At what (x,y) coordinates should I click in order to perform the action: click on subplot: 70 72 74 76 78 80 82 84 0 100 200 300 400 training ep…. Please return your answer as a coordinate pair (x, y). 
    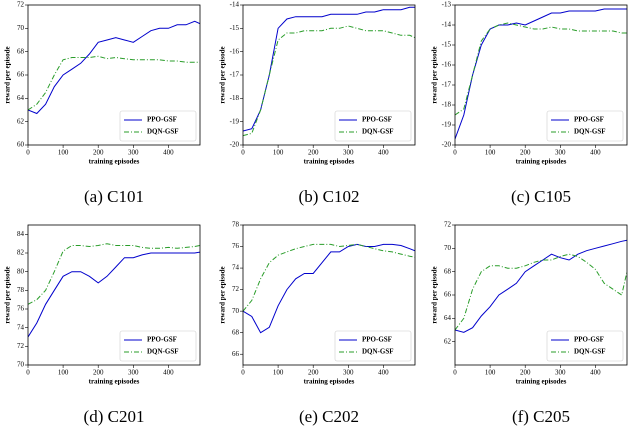
    Looking at the image, I should click on (102, 325).